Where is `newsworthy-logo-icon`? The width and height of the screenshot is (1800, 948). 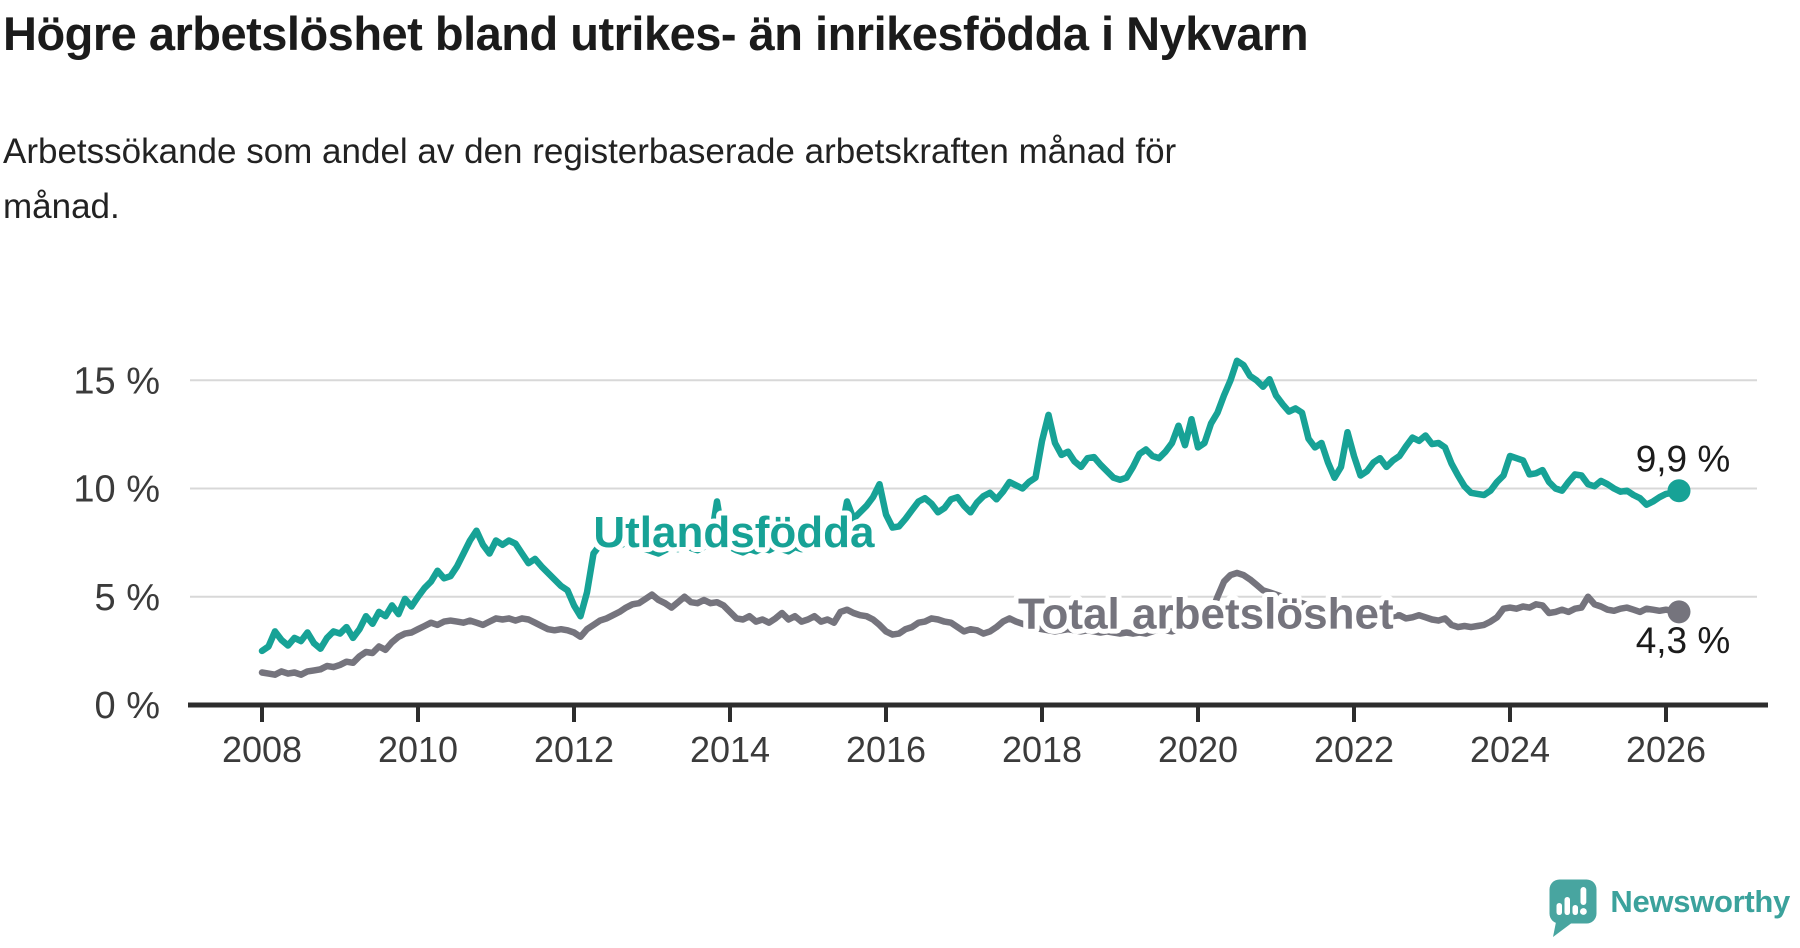
newsworthy-logo-icon is located at coordinates (1573, 908).